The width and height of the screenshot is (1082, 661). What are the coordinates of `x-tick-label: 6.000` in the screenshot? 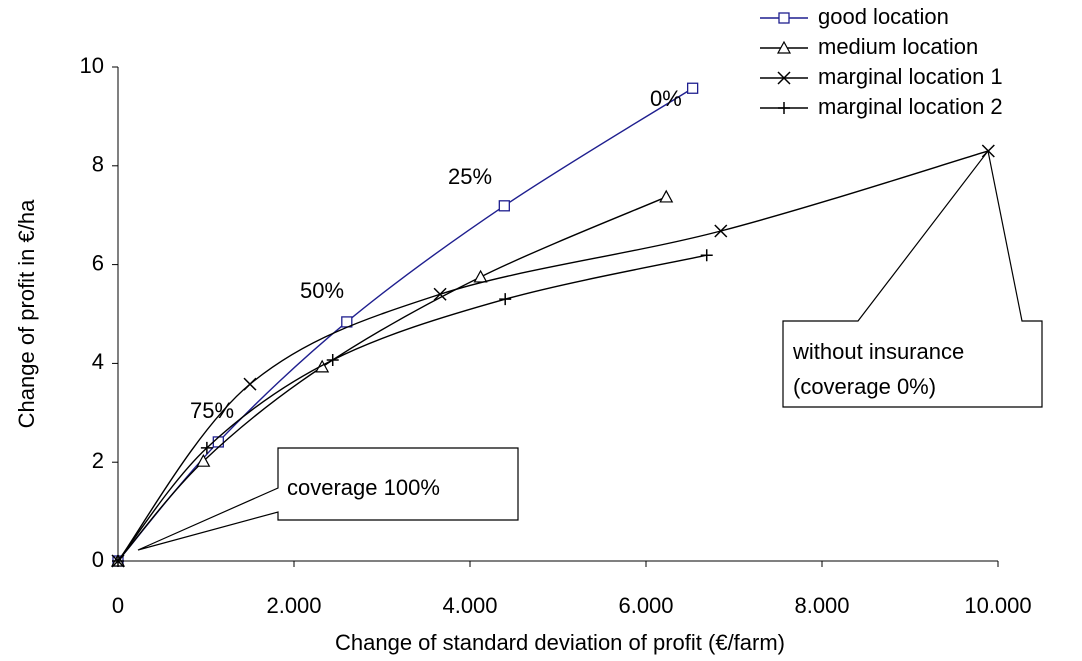 It's located at (645, 605).